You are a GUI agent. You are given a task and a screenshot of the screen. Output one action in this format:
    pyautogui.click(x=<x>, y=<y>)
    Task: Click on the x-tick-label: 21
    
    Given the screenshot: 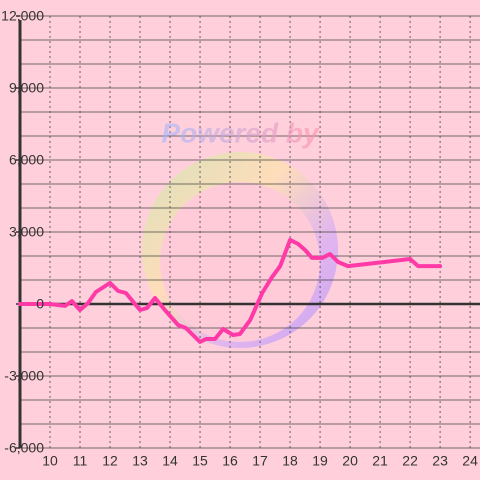 What is the action you would take?
    pyautogui.click(x=380, y=461)
    